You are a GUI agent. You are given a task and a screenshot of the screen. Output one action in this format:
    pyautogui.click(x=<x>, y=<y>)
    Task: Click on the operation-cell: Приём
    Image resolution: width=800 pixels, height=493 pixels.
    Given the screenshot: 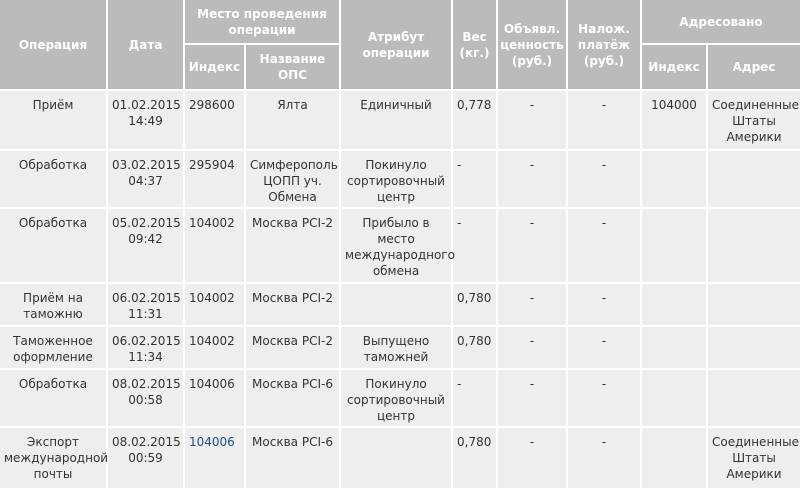 What is the action you would take?
    pyautogui.click(x=54, y=120)
    